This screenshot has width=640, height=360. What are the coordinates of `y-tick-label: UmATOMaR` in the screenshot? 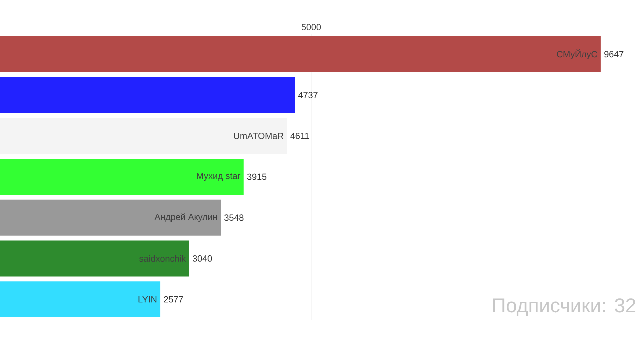 It's located at (259, 136).